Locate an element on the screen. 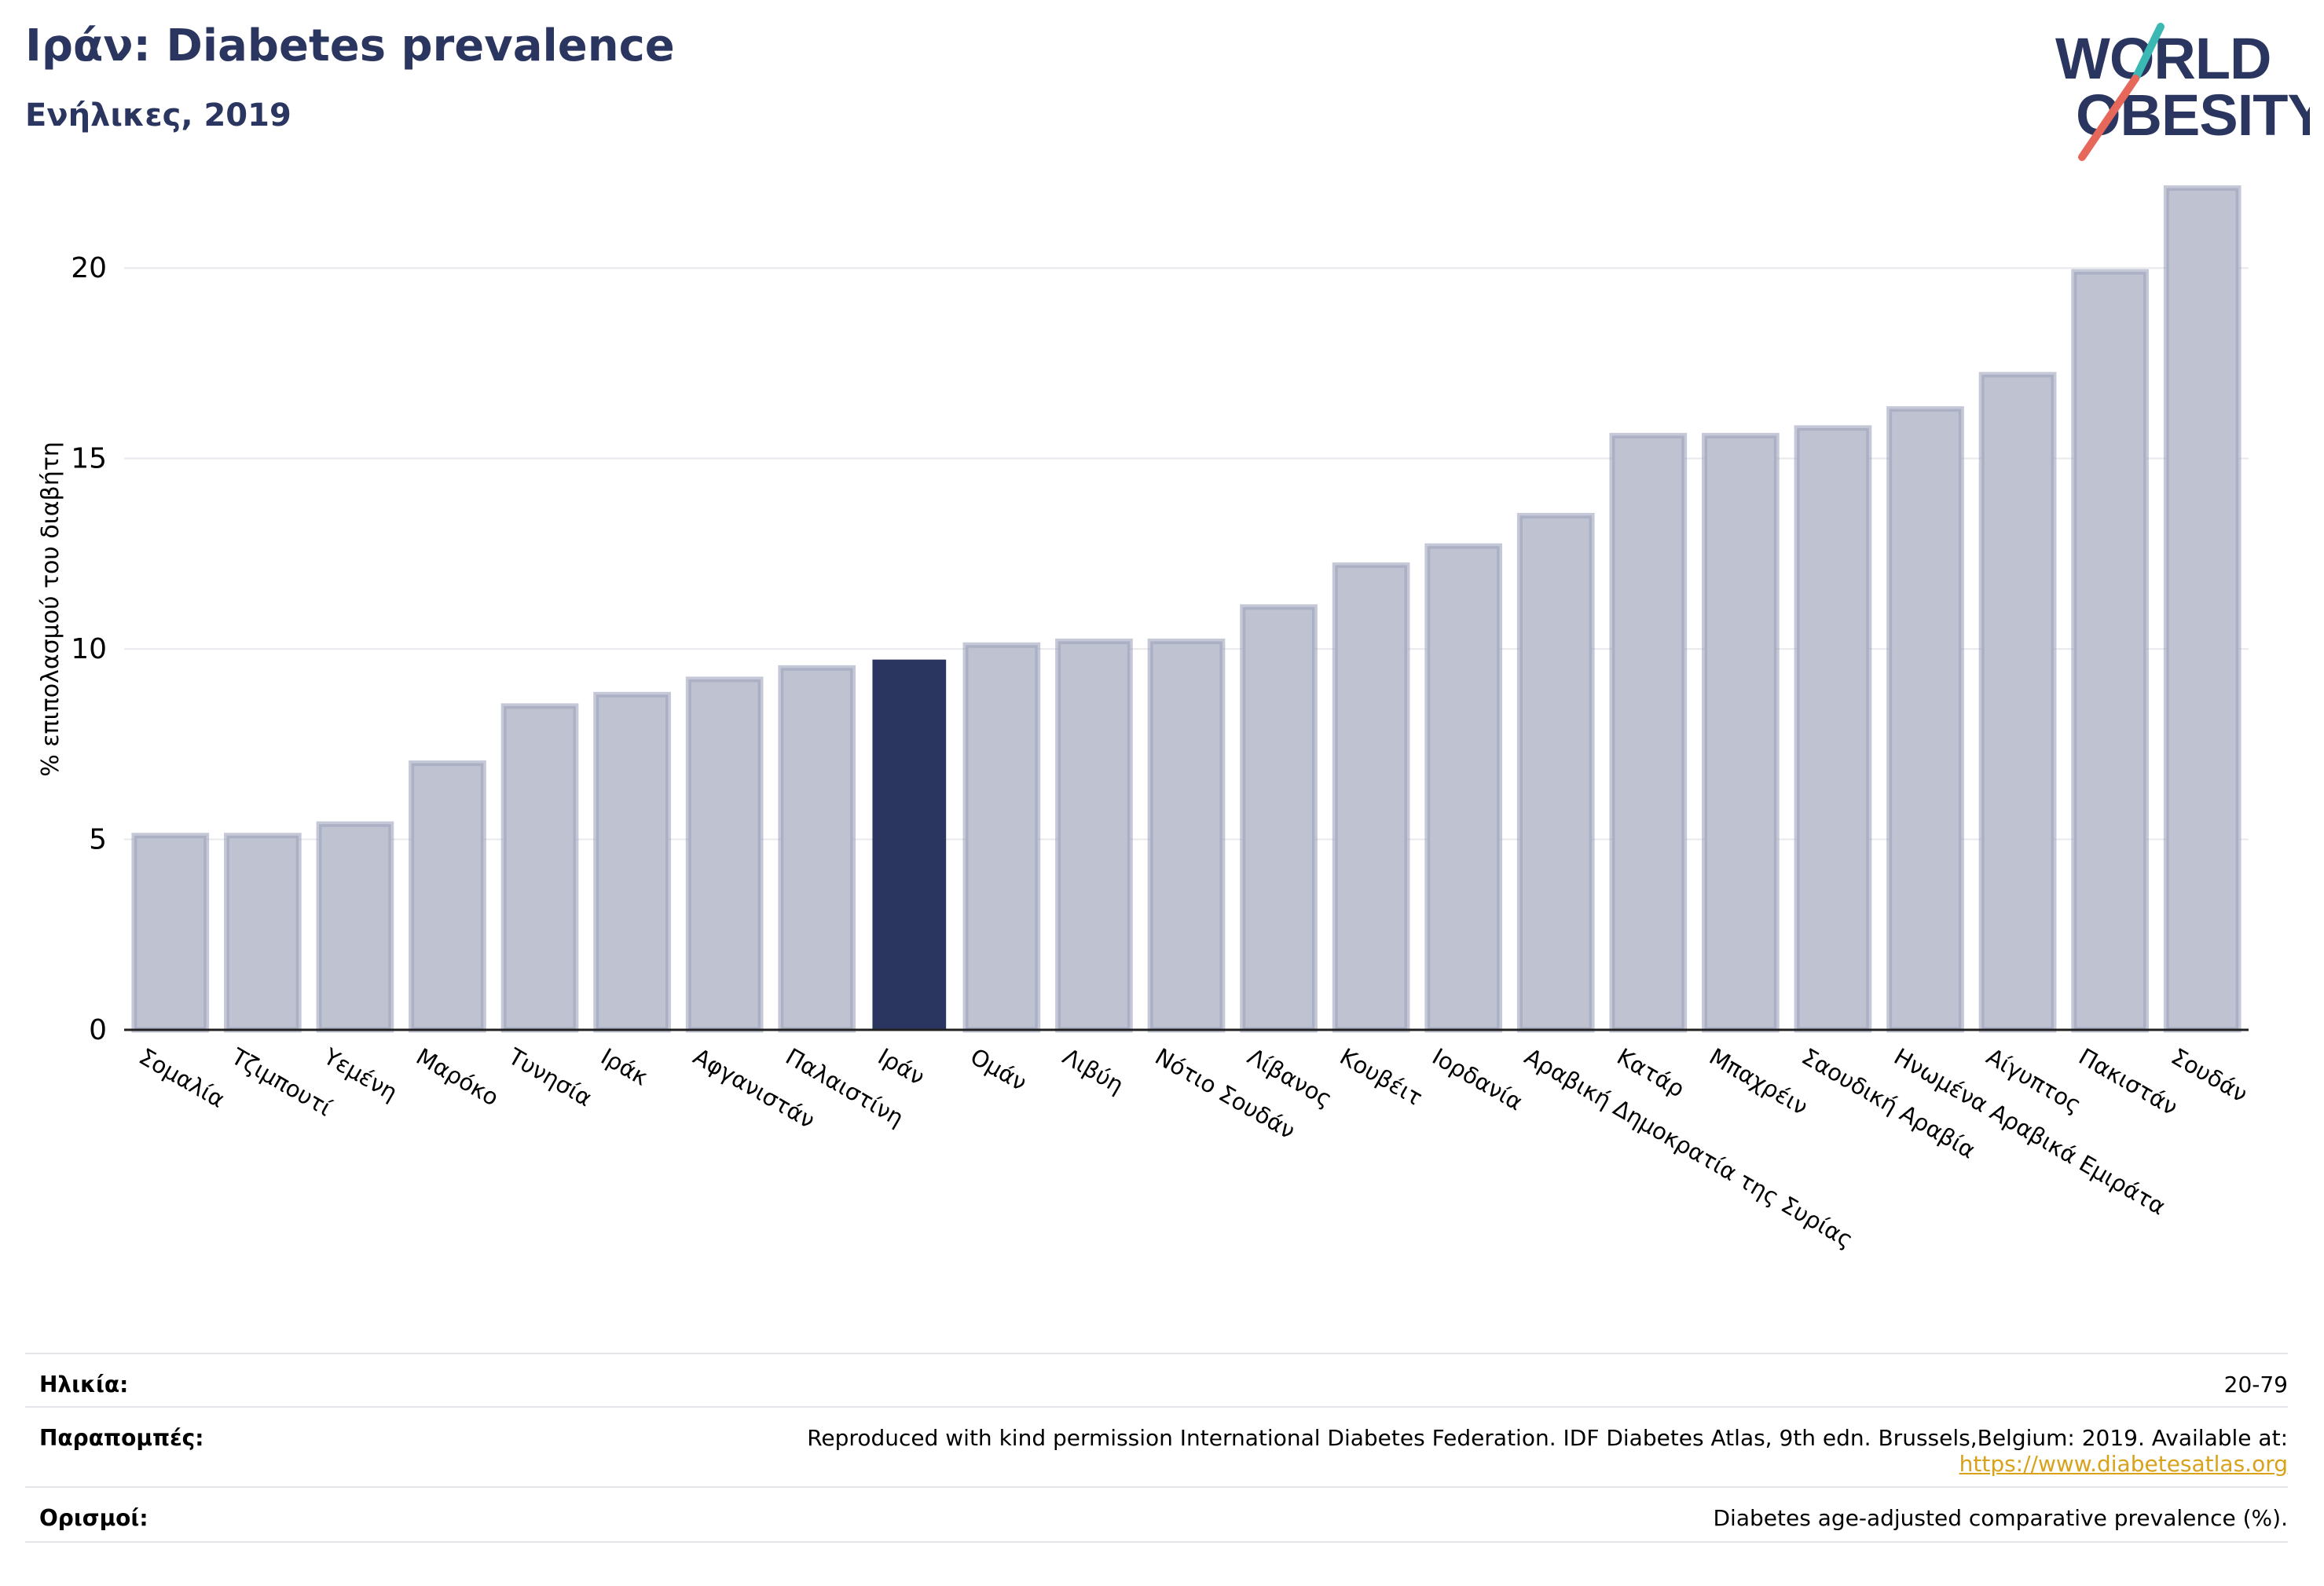 The width and height of the screenshot is (2324, 1586). age-value: 20-79 is located at coordinates (2255, 1384).